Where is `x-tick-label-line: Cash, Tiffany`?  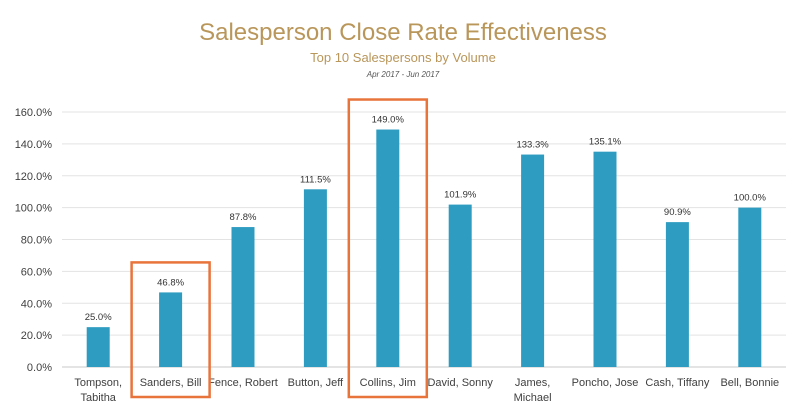
x-tick-label-line: Cash, Tiffany is located at coordinates (677, 383).